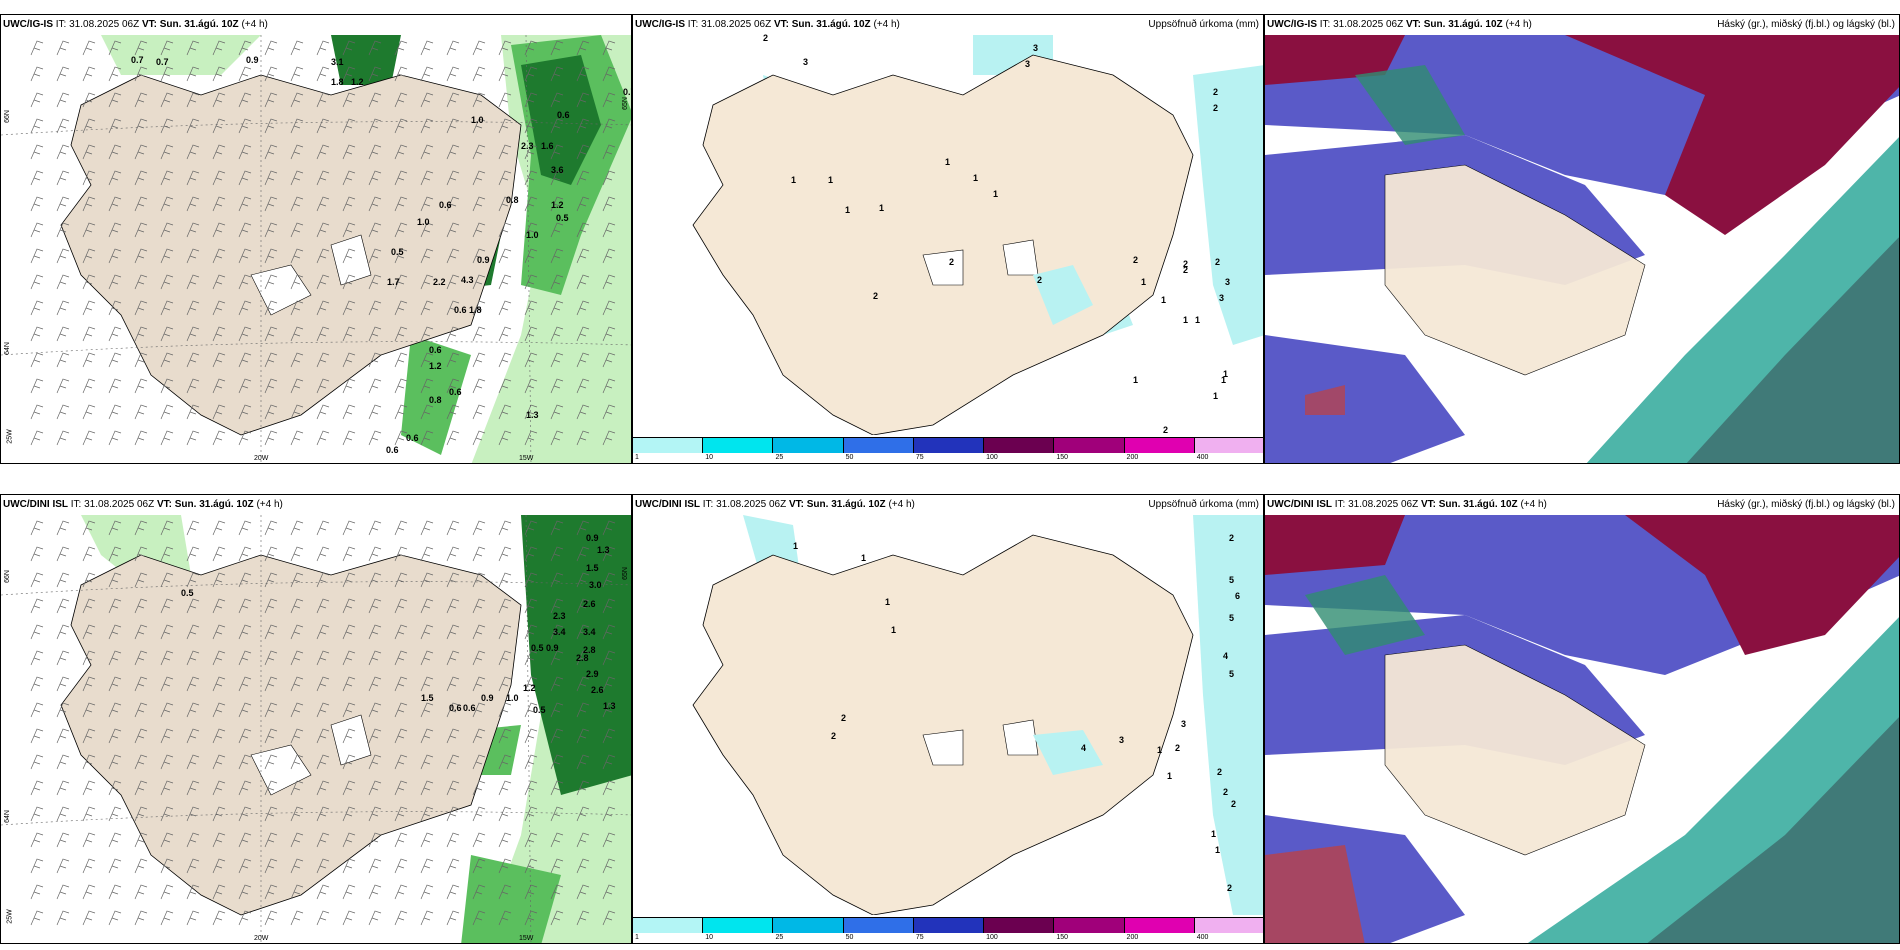 The height and width of the screenshot is (950, 1900). I want to click on value-label: 0.5, so click(537, 648).